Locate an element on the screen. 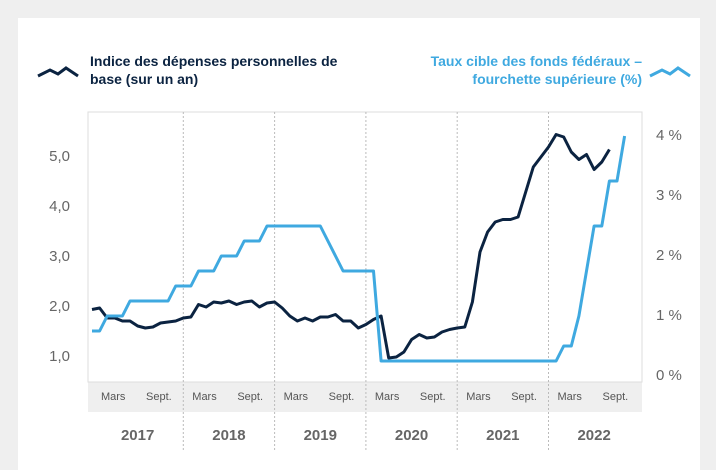 This screenshot has height=470, width=716. y2-tick-label: 1 % is located at coordinates (669, 315).